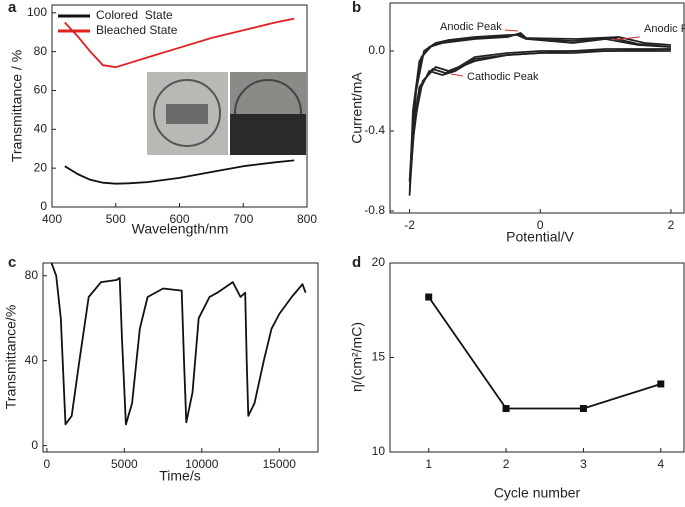 The width and height of the screenshot is (685, 507). I want to click on legend-label: Colored State, so click(134, 15).